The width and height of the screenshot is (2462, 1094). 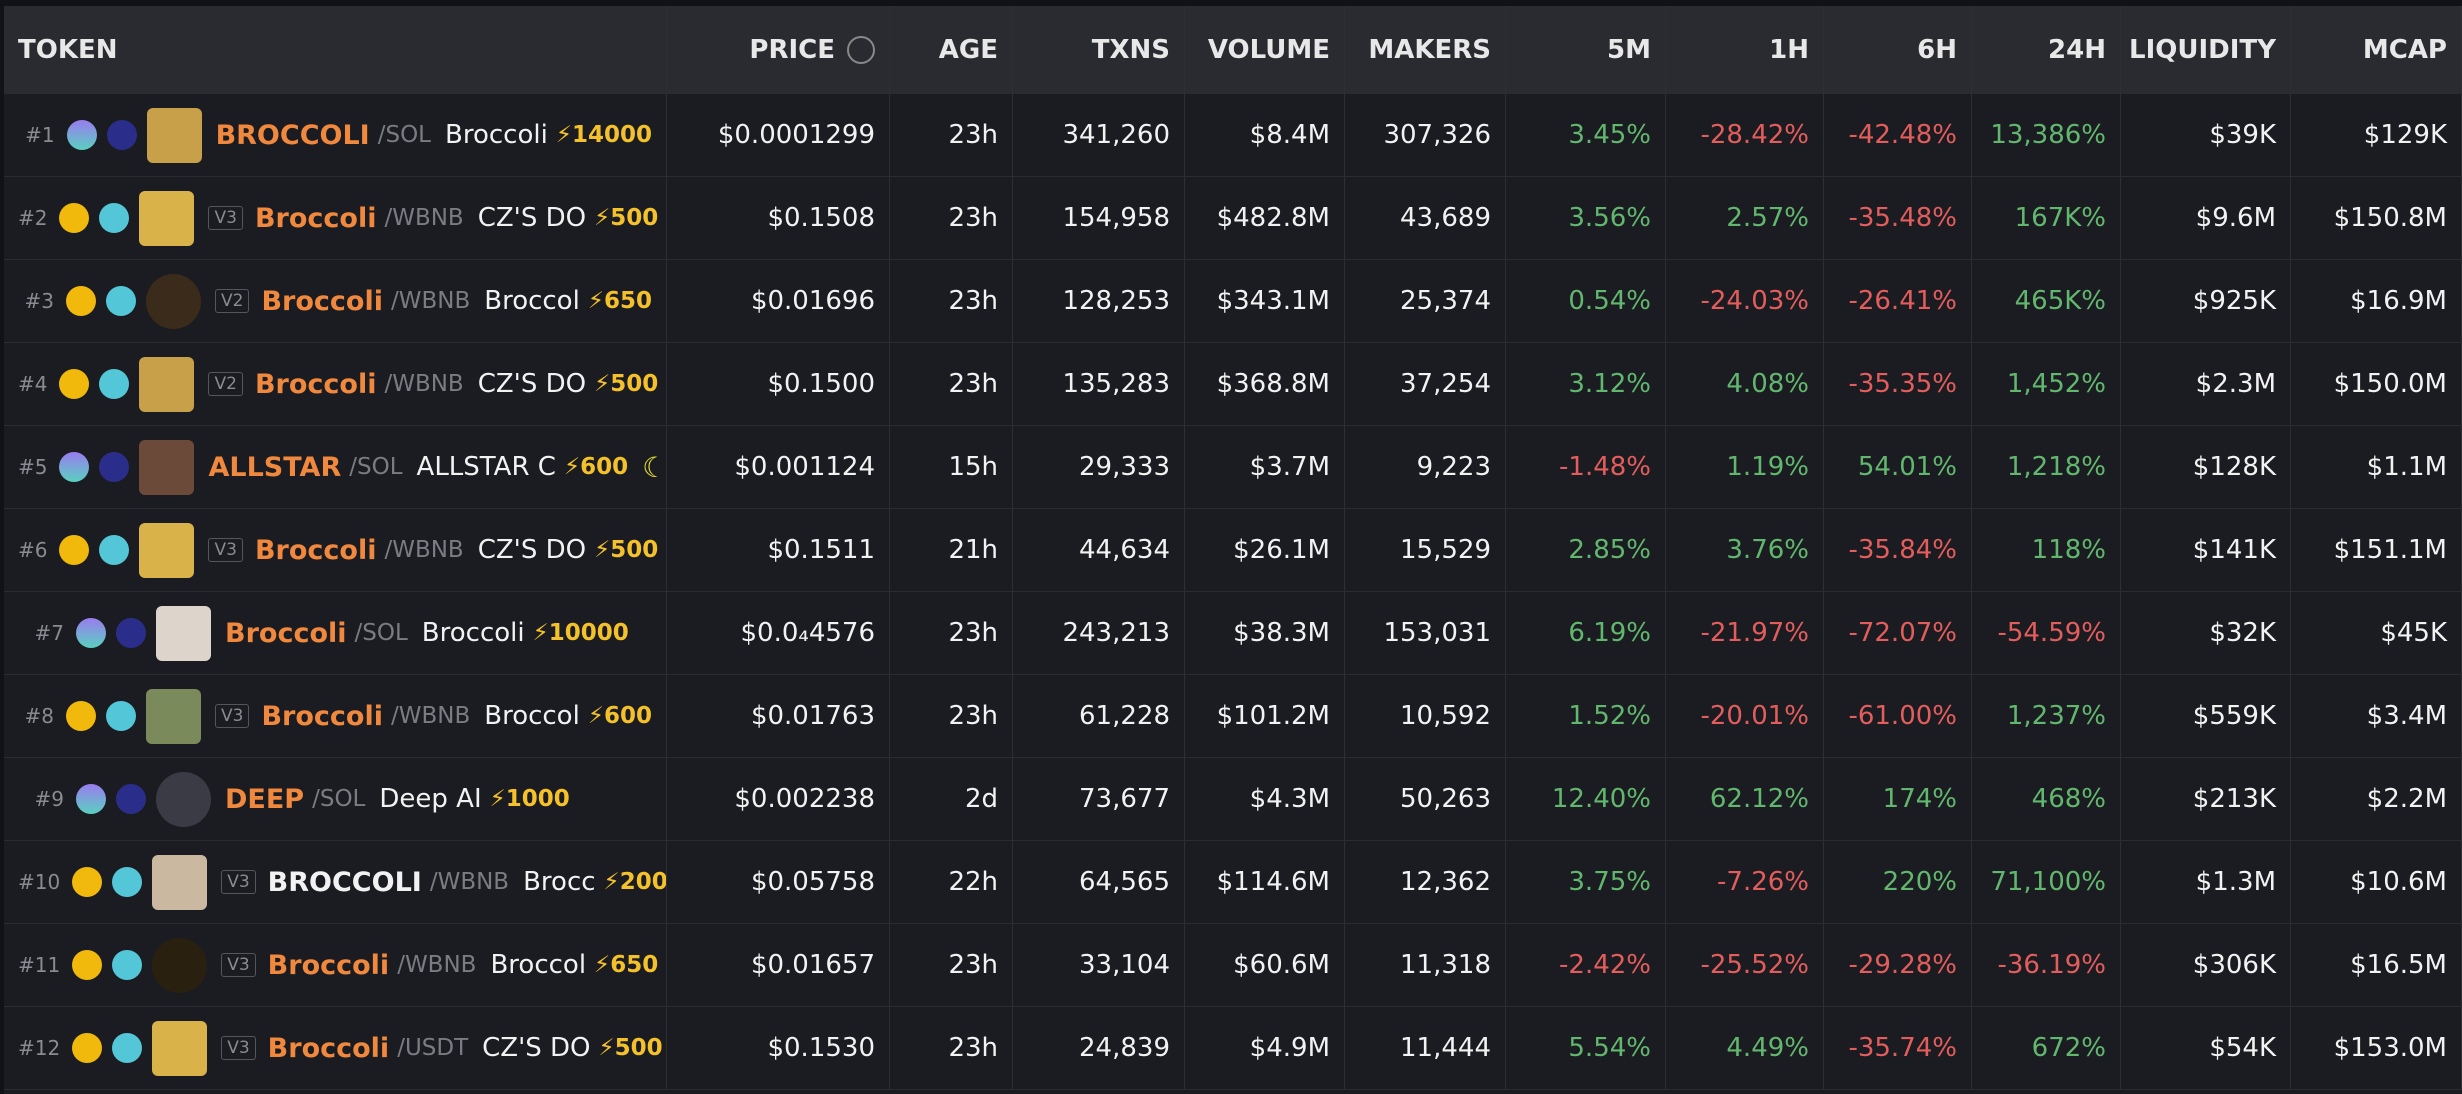 I want to click on token-image, so click(x=173, y=301).